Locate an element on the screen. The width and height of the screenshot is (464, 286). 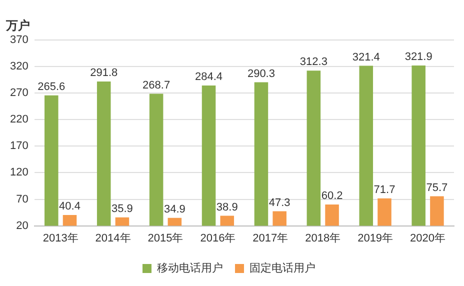
y-tick-label: 120 is located at coordinates (19, 172).